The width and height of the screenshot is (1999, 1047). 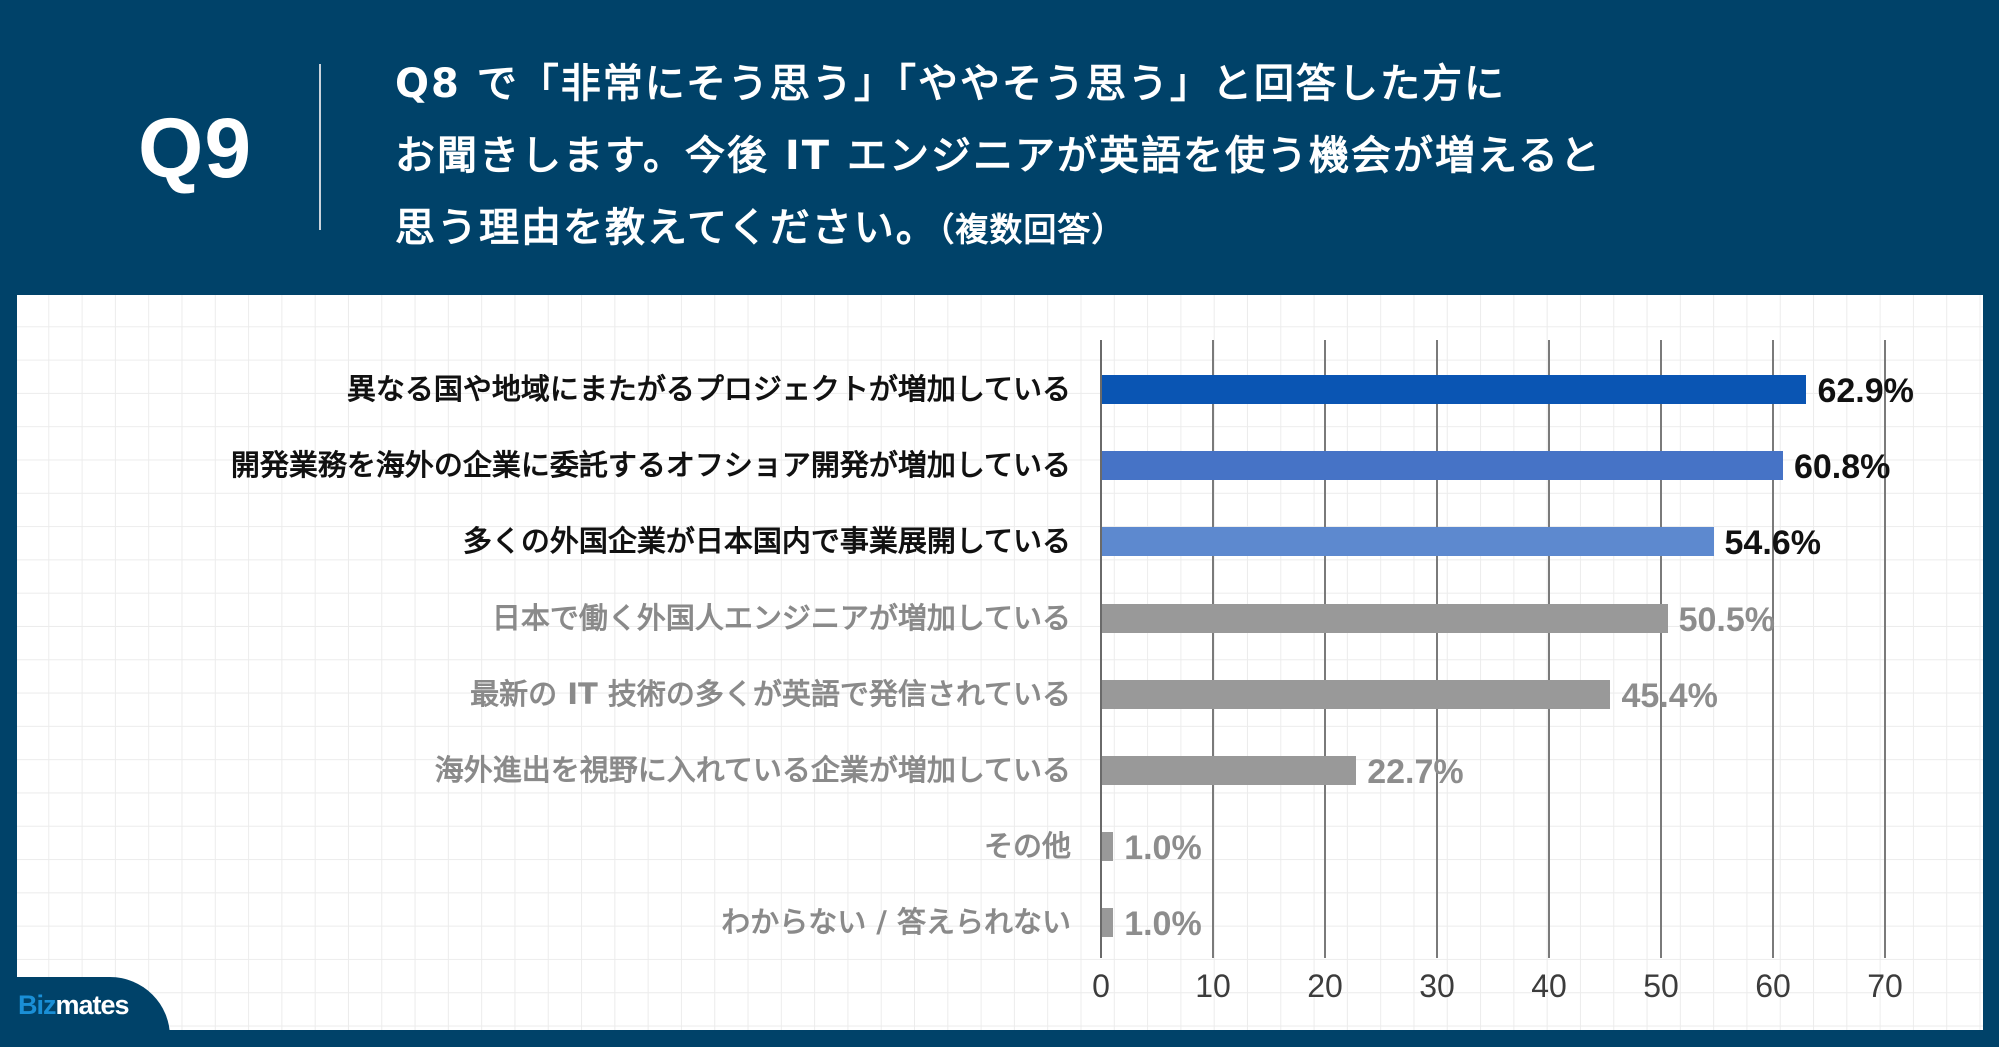 What do you see at coordinates (195, 148) in the screenshot?
I see `question-number: Q9` at bounding box center [195, 148].